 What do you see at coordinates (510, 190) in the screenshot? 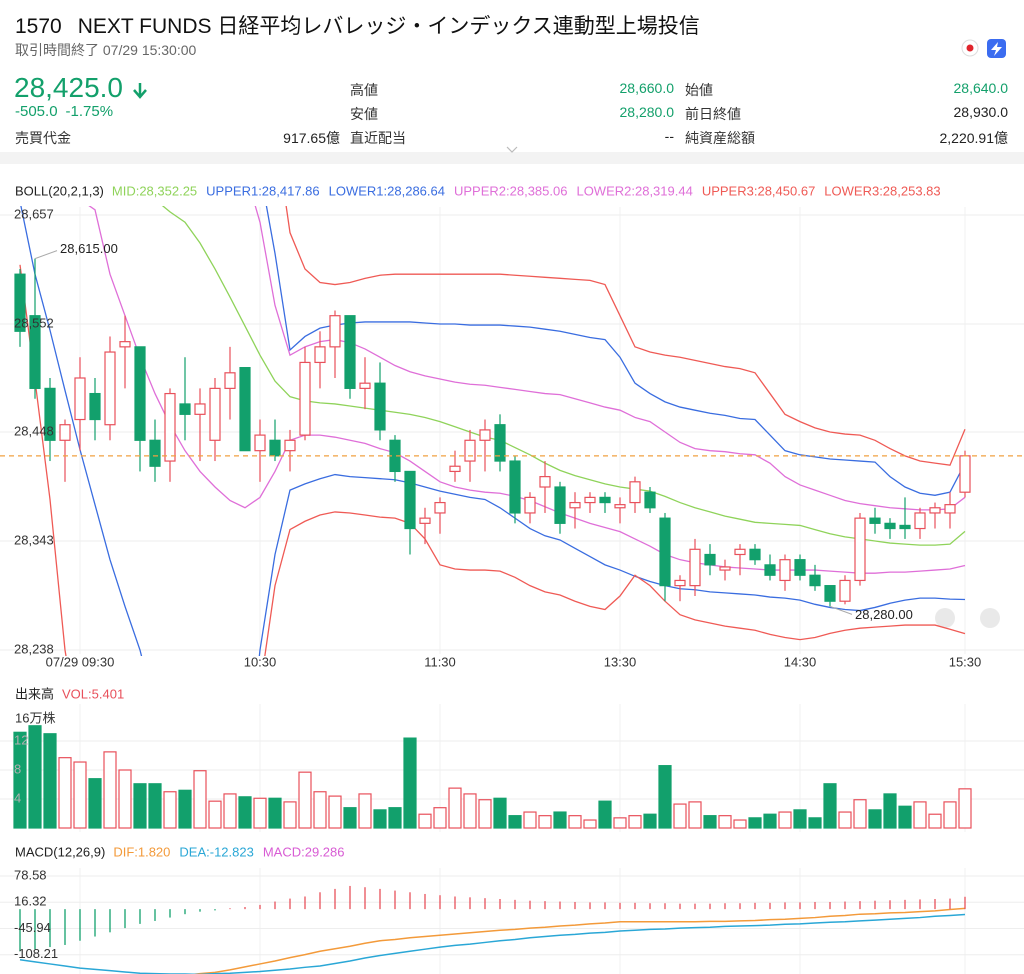
I see `legend-entry: UPPER2:28,385.06` at bounding box center [510, 190].